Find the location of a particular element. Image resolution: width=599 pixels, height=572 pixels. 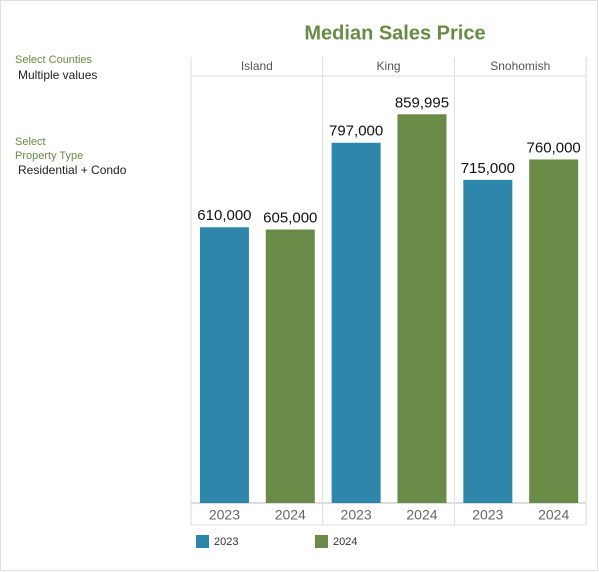

panel-header: King is located at coordinates (389, 66).